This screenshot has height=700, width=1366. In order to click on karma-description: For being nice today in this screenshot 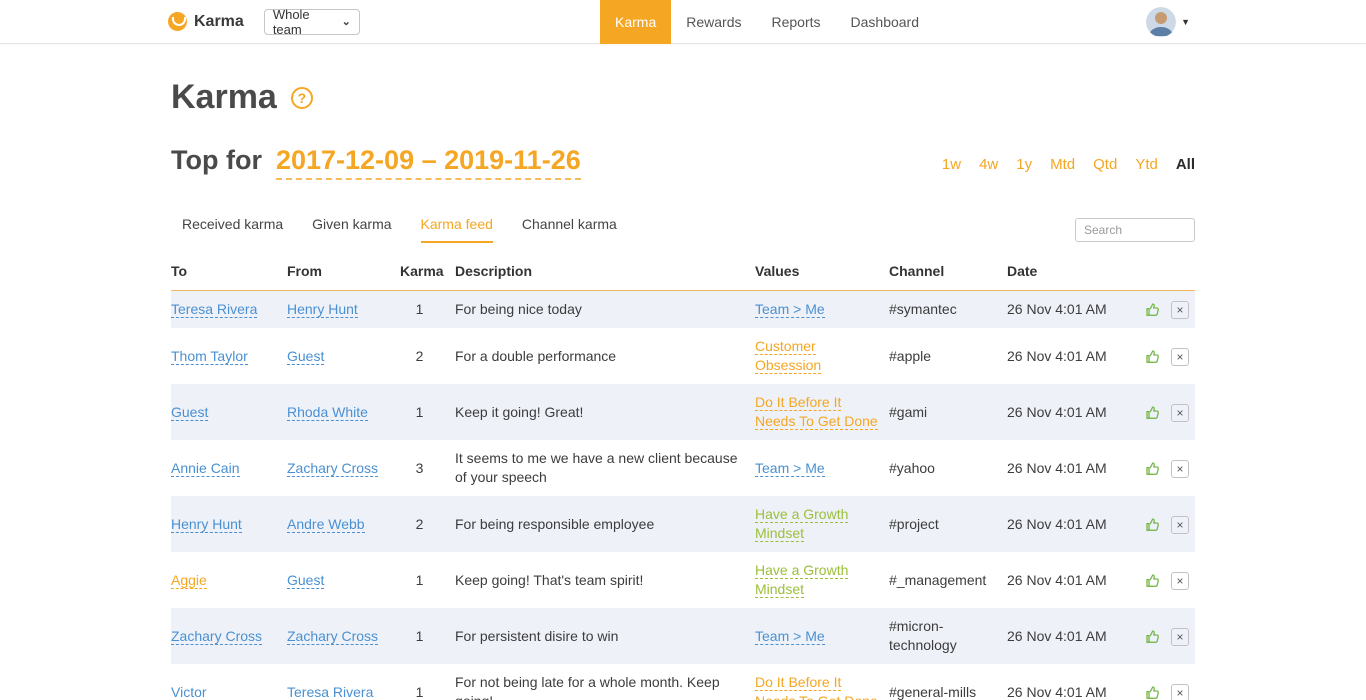, I will do `click(518, 309)`.